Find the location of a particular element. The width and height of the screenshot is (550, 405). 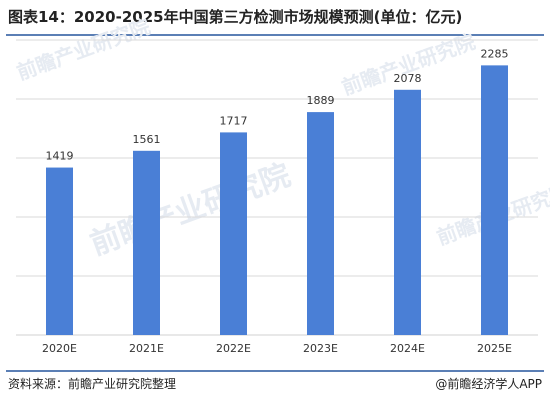

bar-2025E is located at coordinates (494, 200).